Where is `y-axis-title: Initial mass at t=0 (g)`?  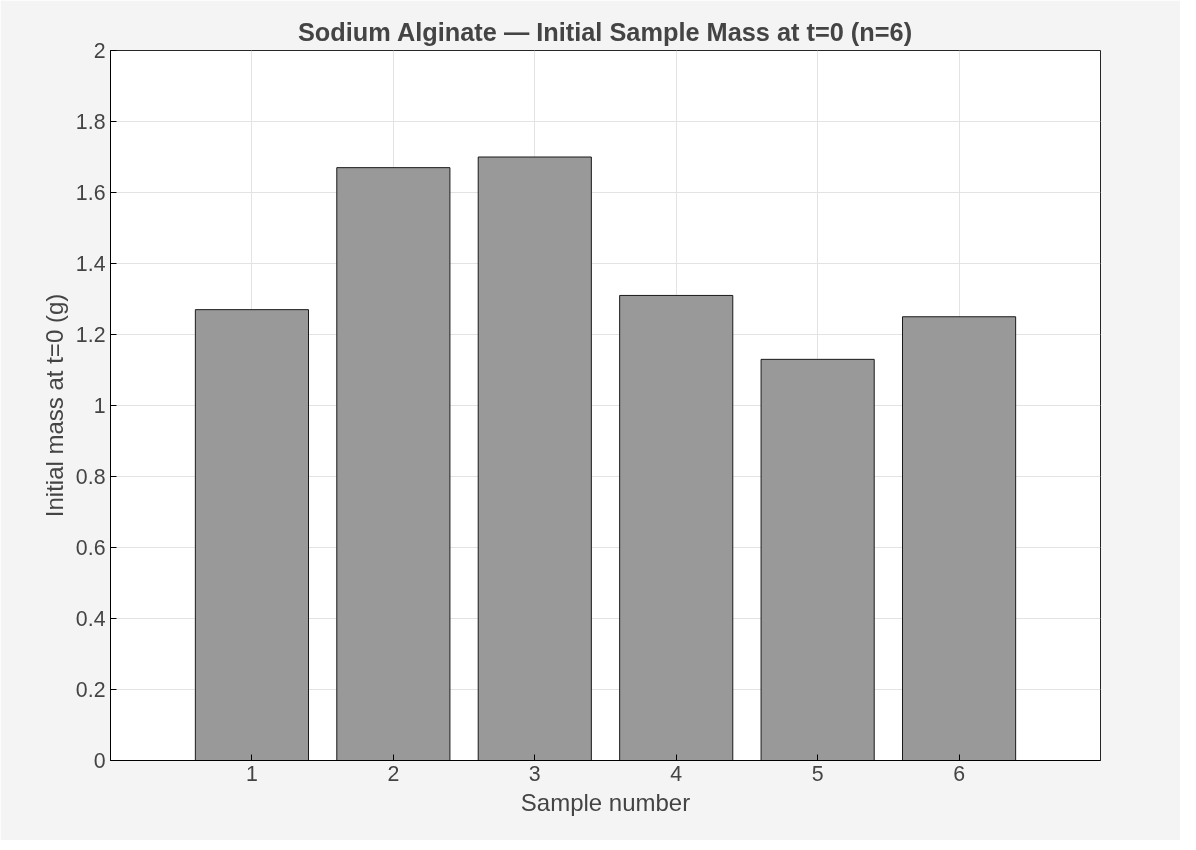
y-axis-title: Initial mass at t=0 (g) is located at coordinates (54, 405).